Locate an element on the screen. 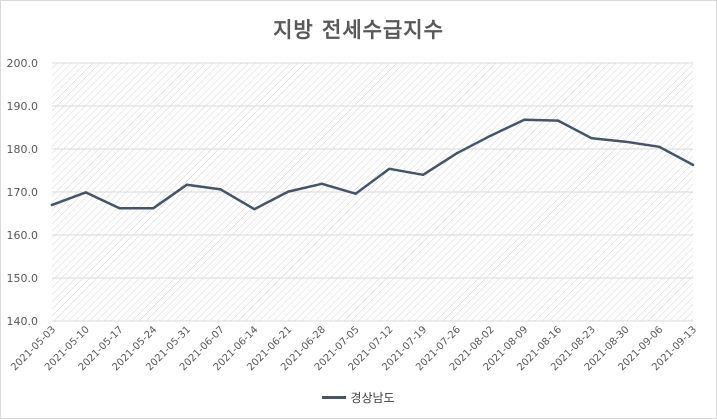 This screenshot has width=717, height=419. y-axis-tick-labels: 140.0 150.0 160.0 170.0 180.0 190.0 200.0 is located at coordinates (23, 192).